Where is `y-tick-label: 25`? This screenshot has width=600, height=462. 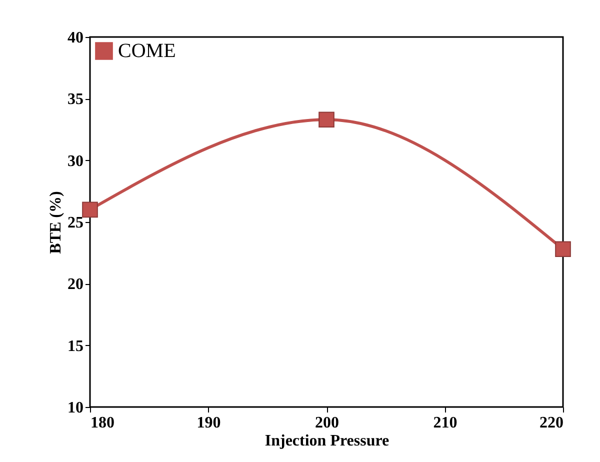
y-tick-label: 25 is located at coordinates (76, 223).